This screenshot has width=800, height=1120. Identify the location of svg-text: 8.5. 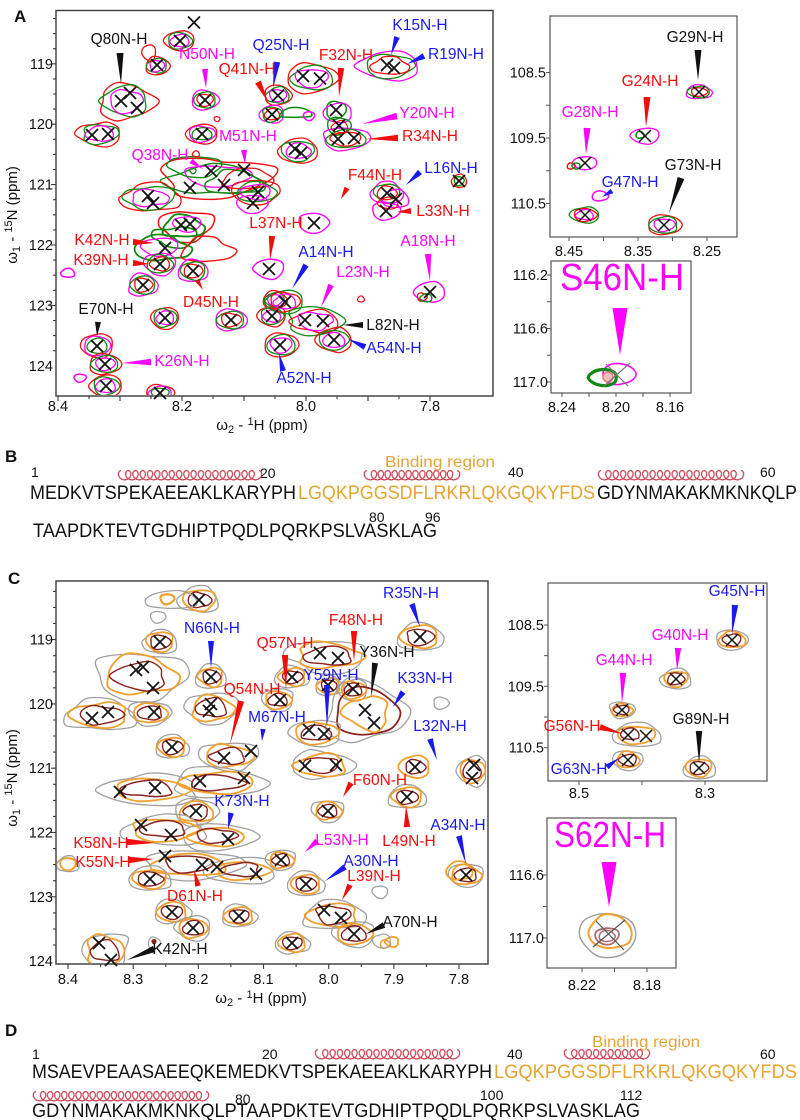
(579, 794).